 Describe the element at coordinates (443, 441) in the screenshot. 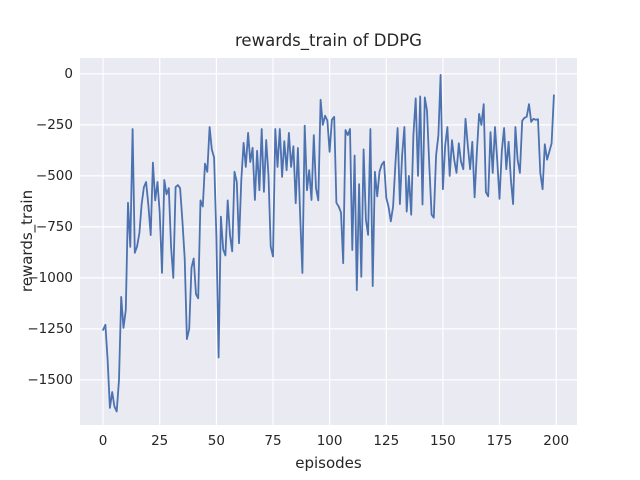

I see `x-tick-label: 150` at that location.